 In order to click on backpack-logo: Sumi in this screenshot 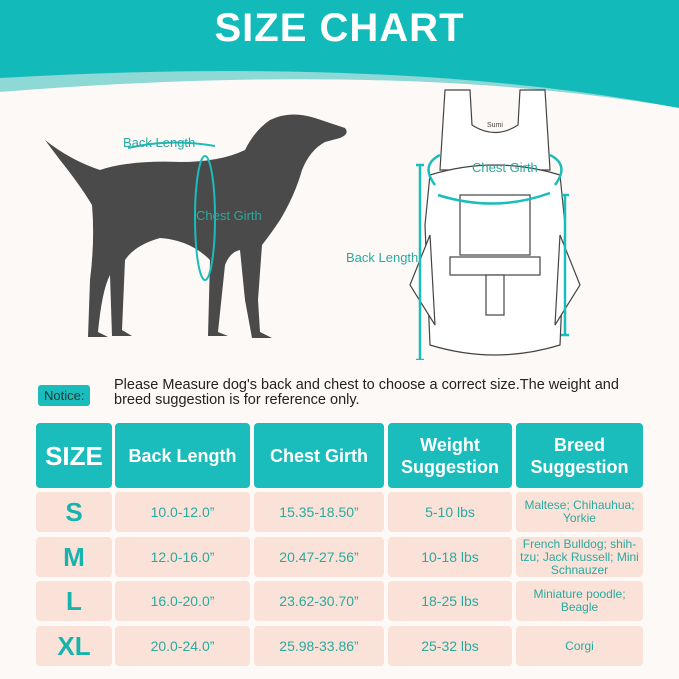, I will do `click(495, 125)`.